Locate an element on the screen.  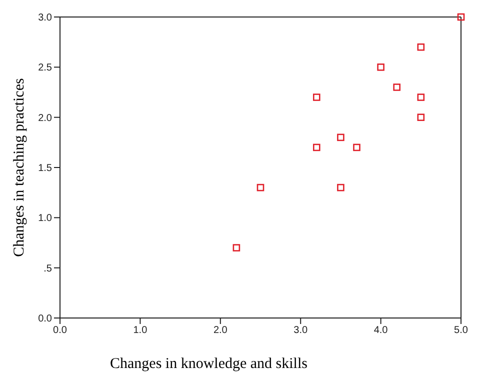
y-tick-label: 2.0 is located at coordinates (45, 118).